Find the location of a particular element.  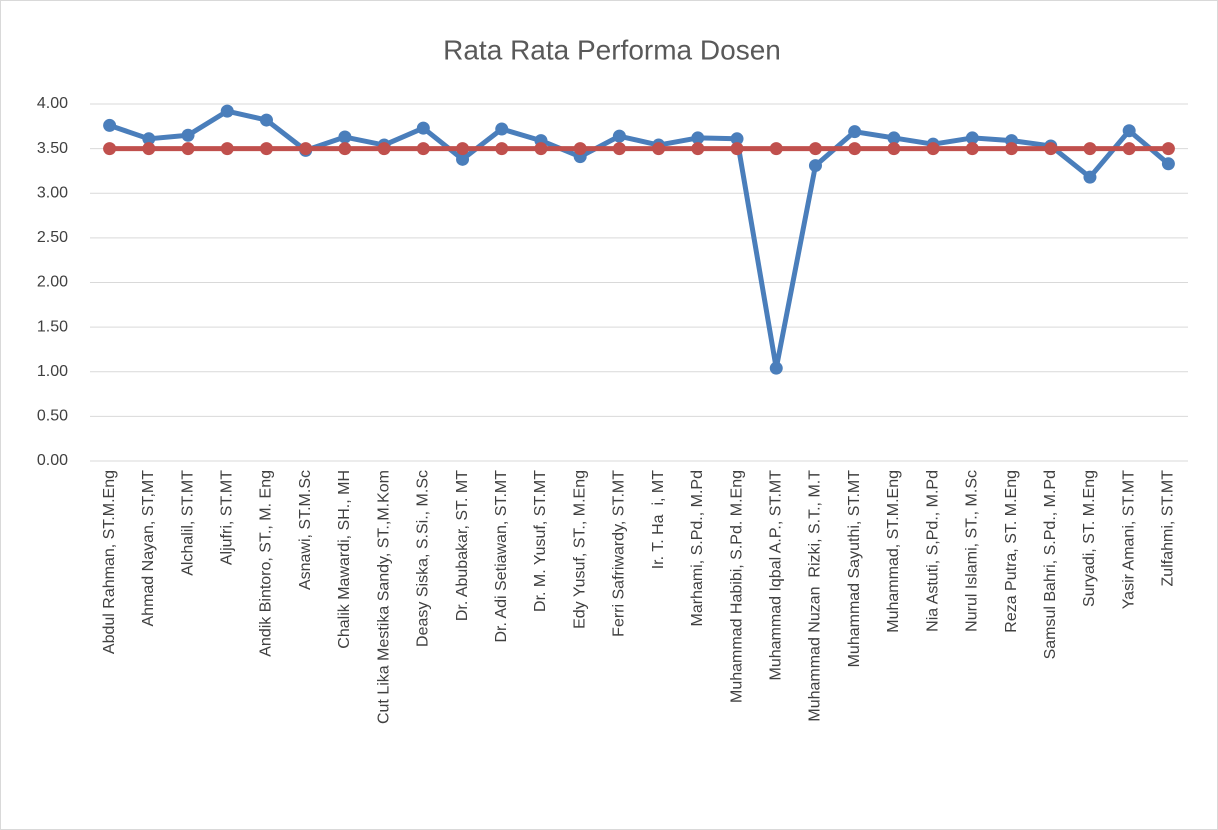

x-tick-label: Reza Putra, ST. M.Eng is located at coordinates (1011, 551).